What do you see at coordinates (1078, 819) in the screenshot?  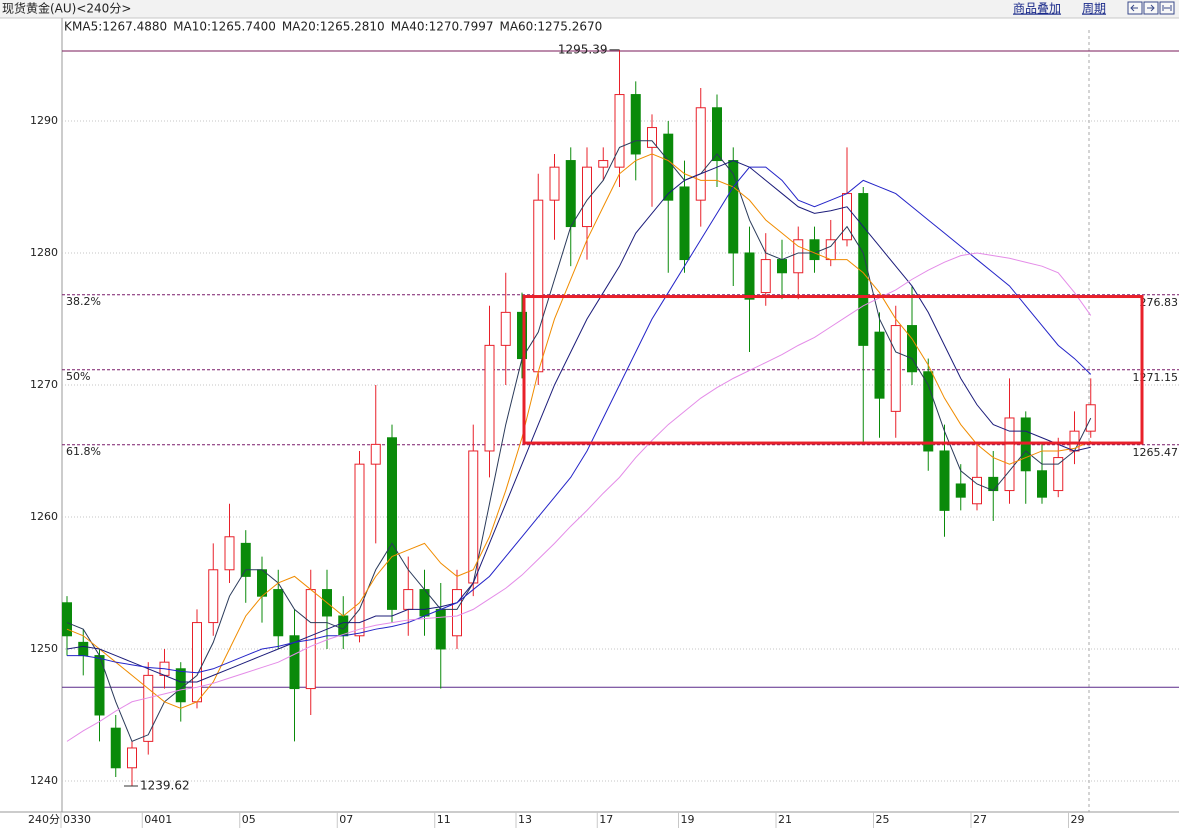 I see `x-tick-label: 29` at bounding box center [1078, 819].